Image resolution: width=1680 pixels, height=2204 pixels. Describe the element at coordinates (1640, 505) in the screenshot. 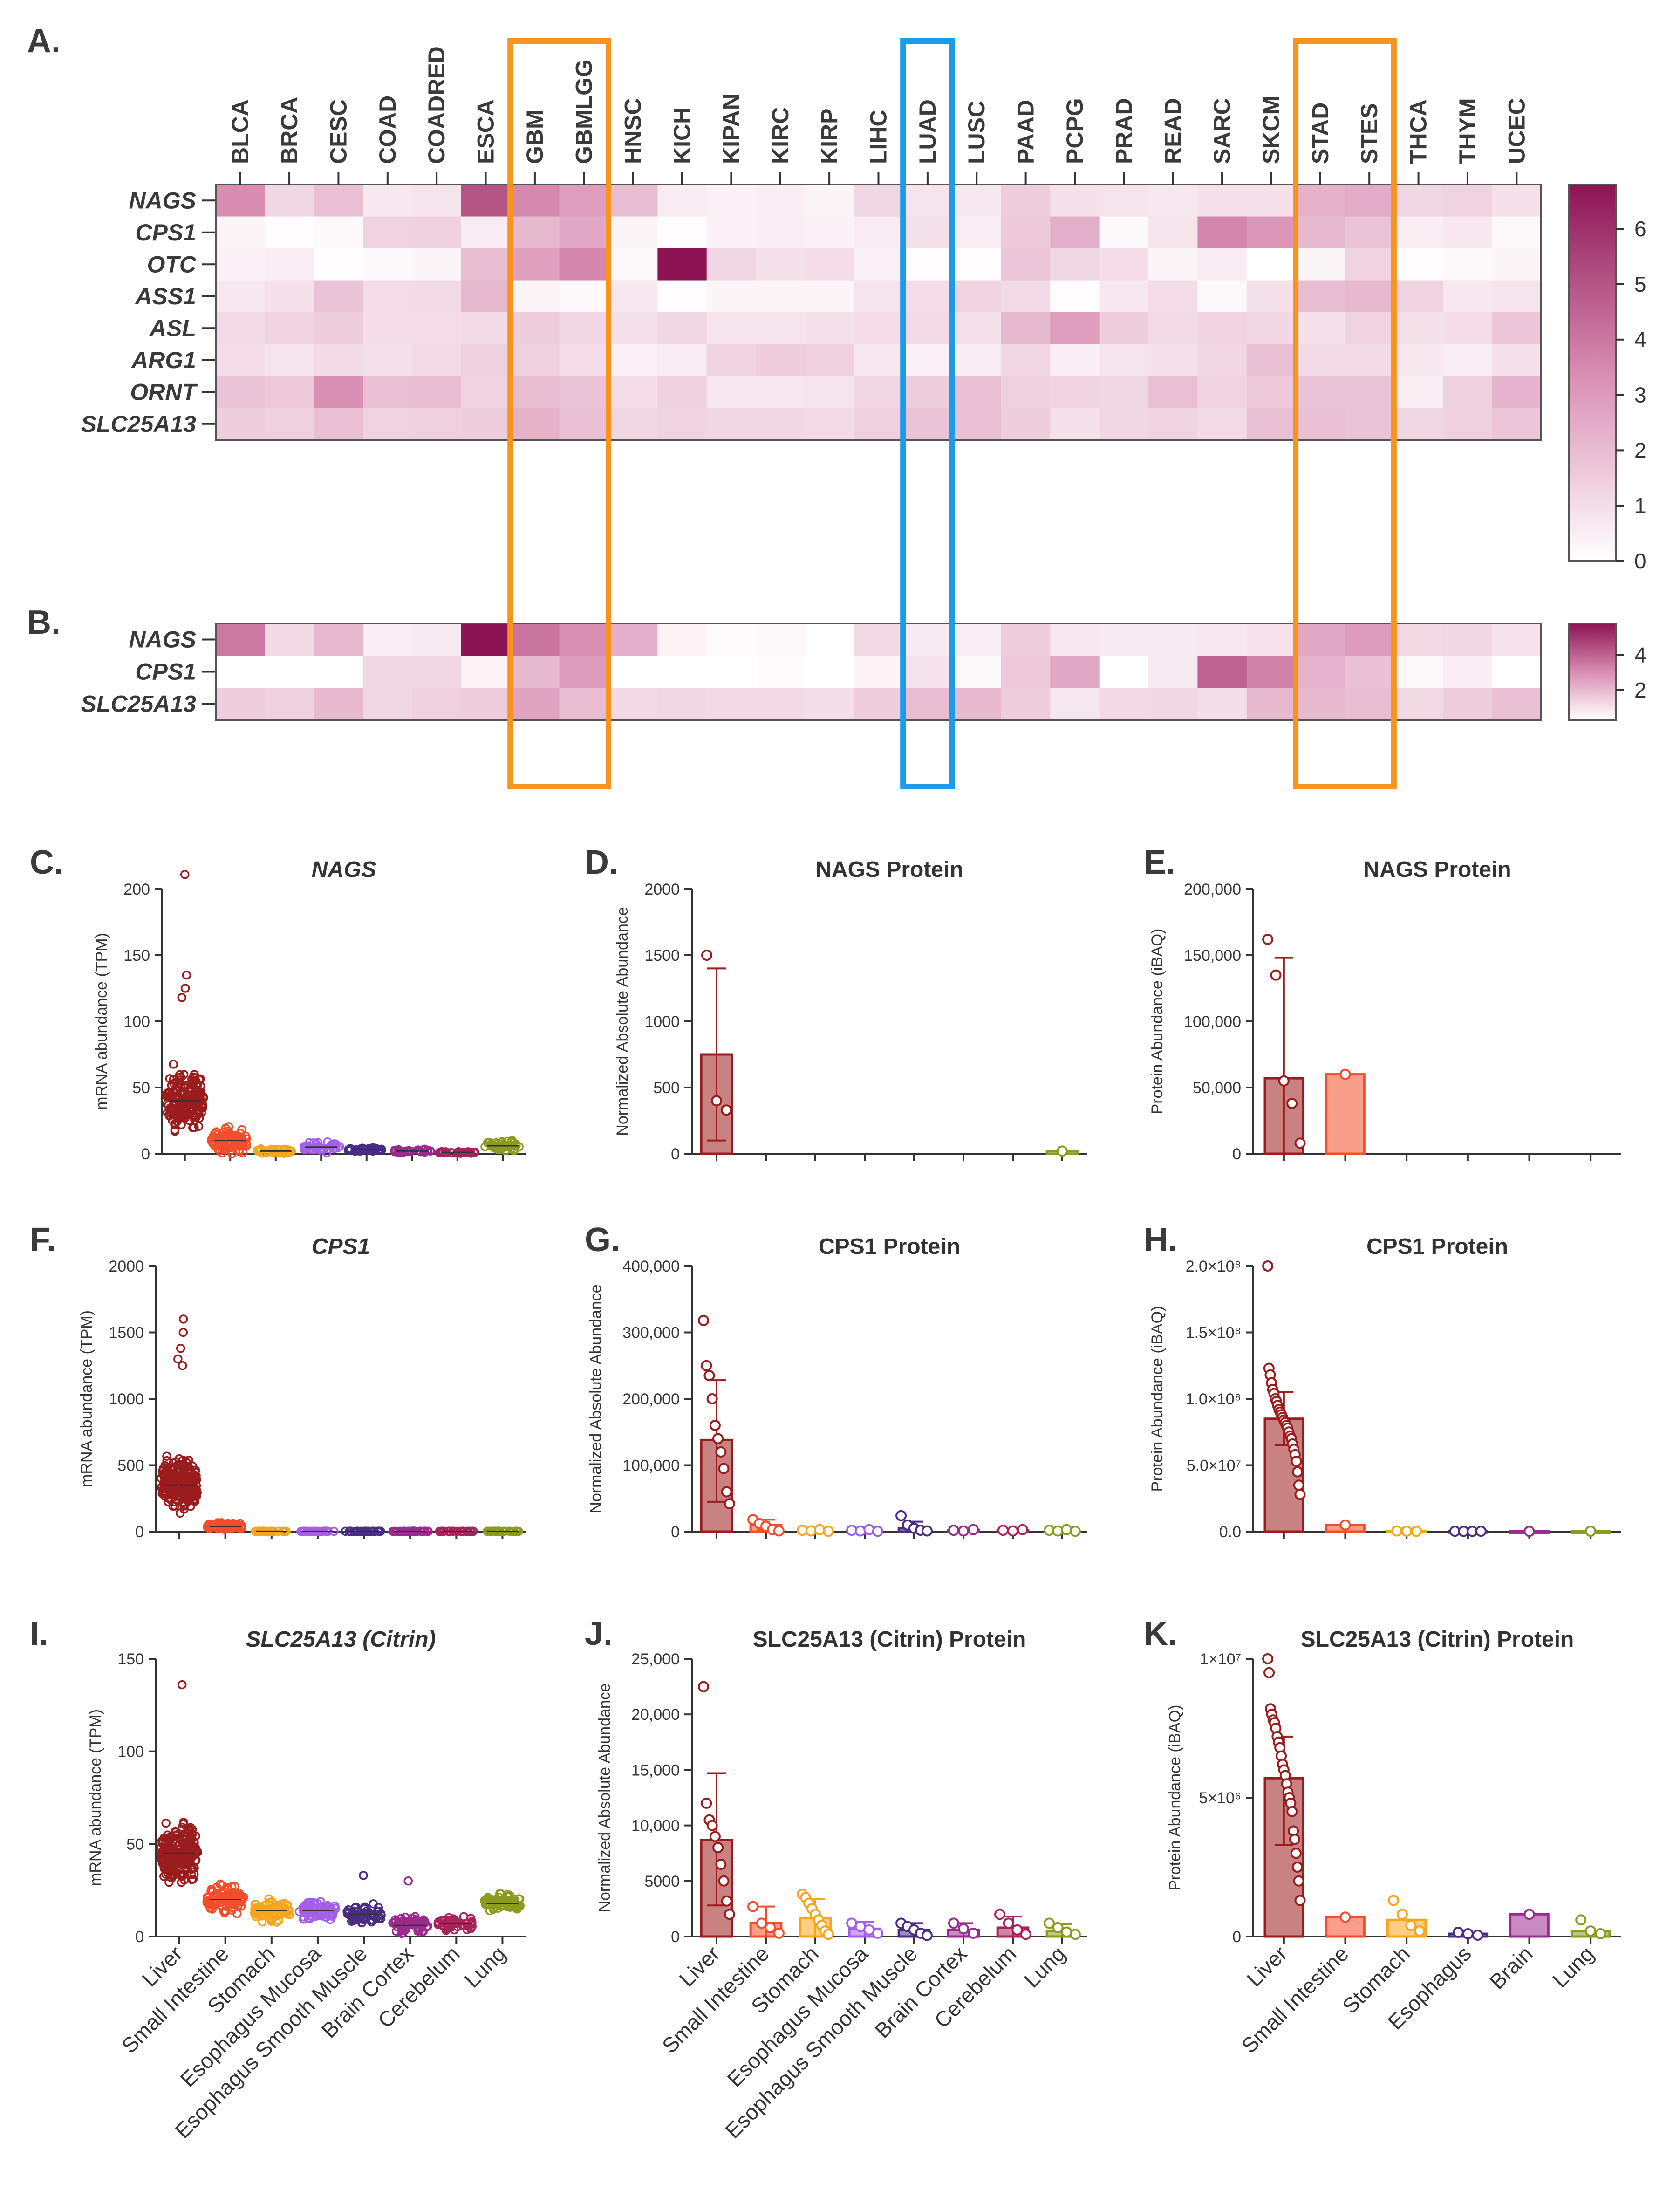

I see `colorbar-tick-label: 1` at that location.